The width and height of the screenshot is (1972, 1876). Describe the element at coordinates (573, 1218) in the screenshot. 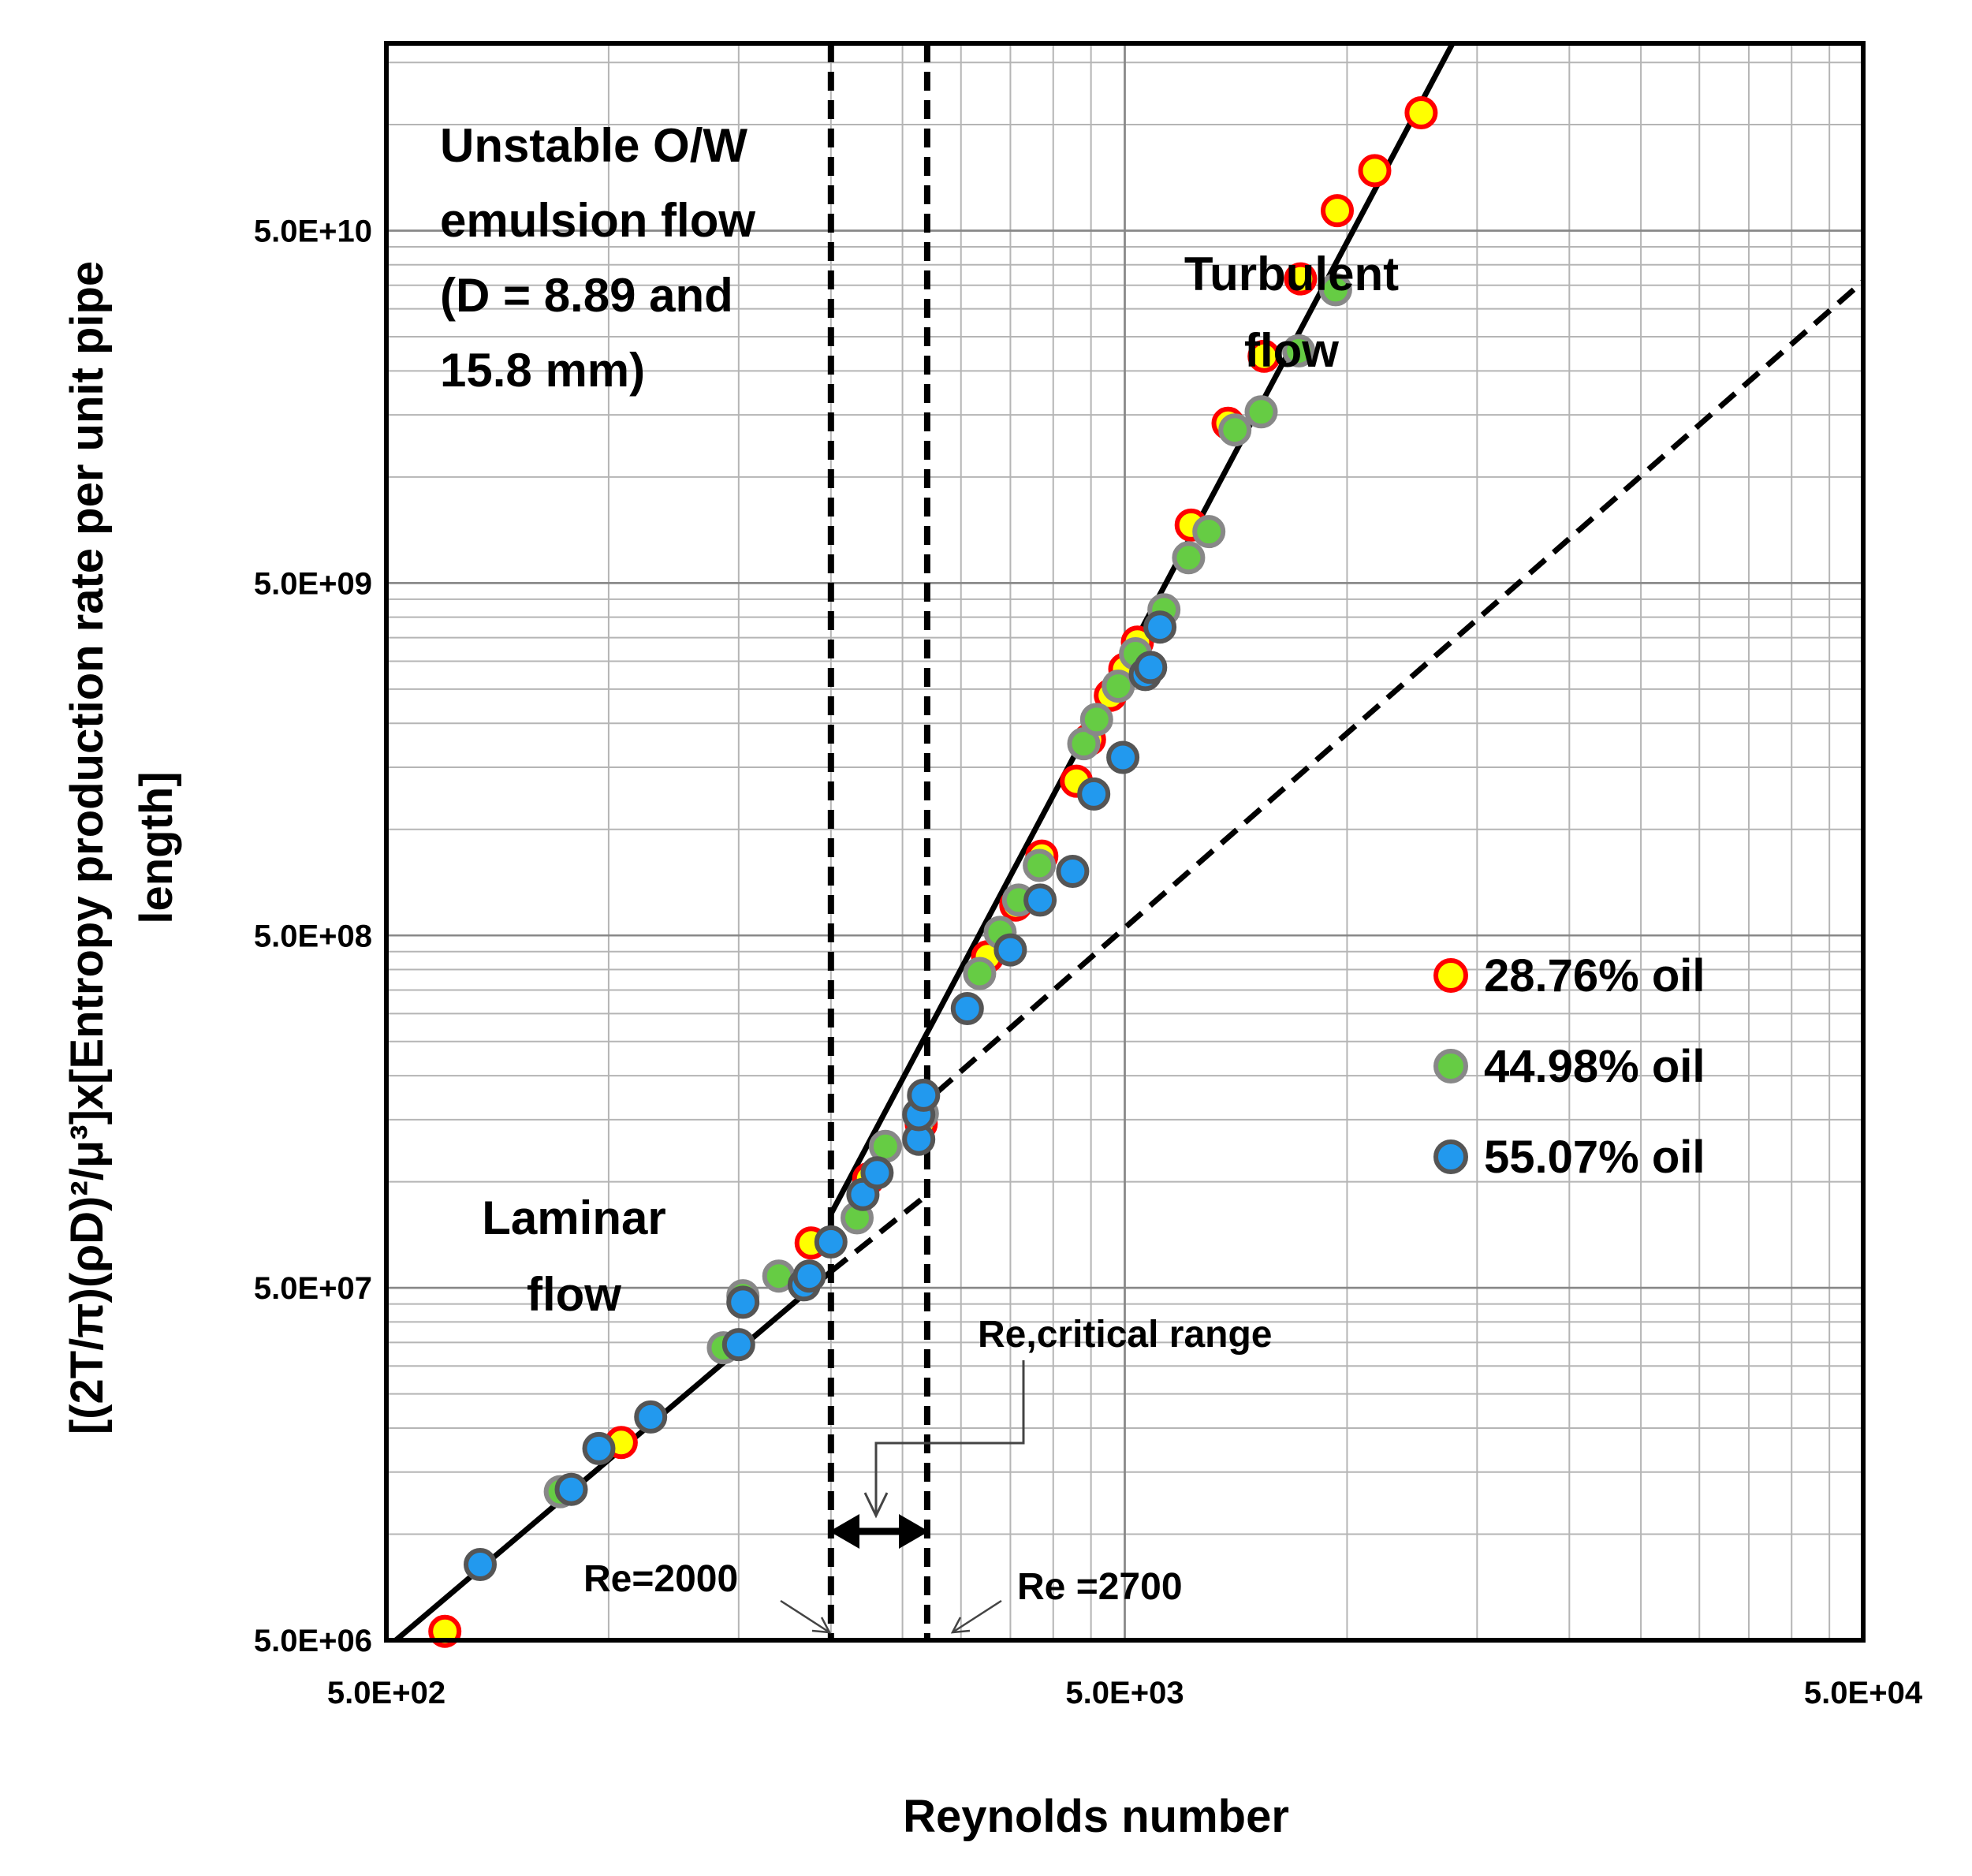

I see `svg-text: Laminar` at that location.